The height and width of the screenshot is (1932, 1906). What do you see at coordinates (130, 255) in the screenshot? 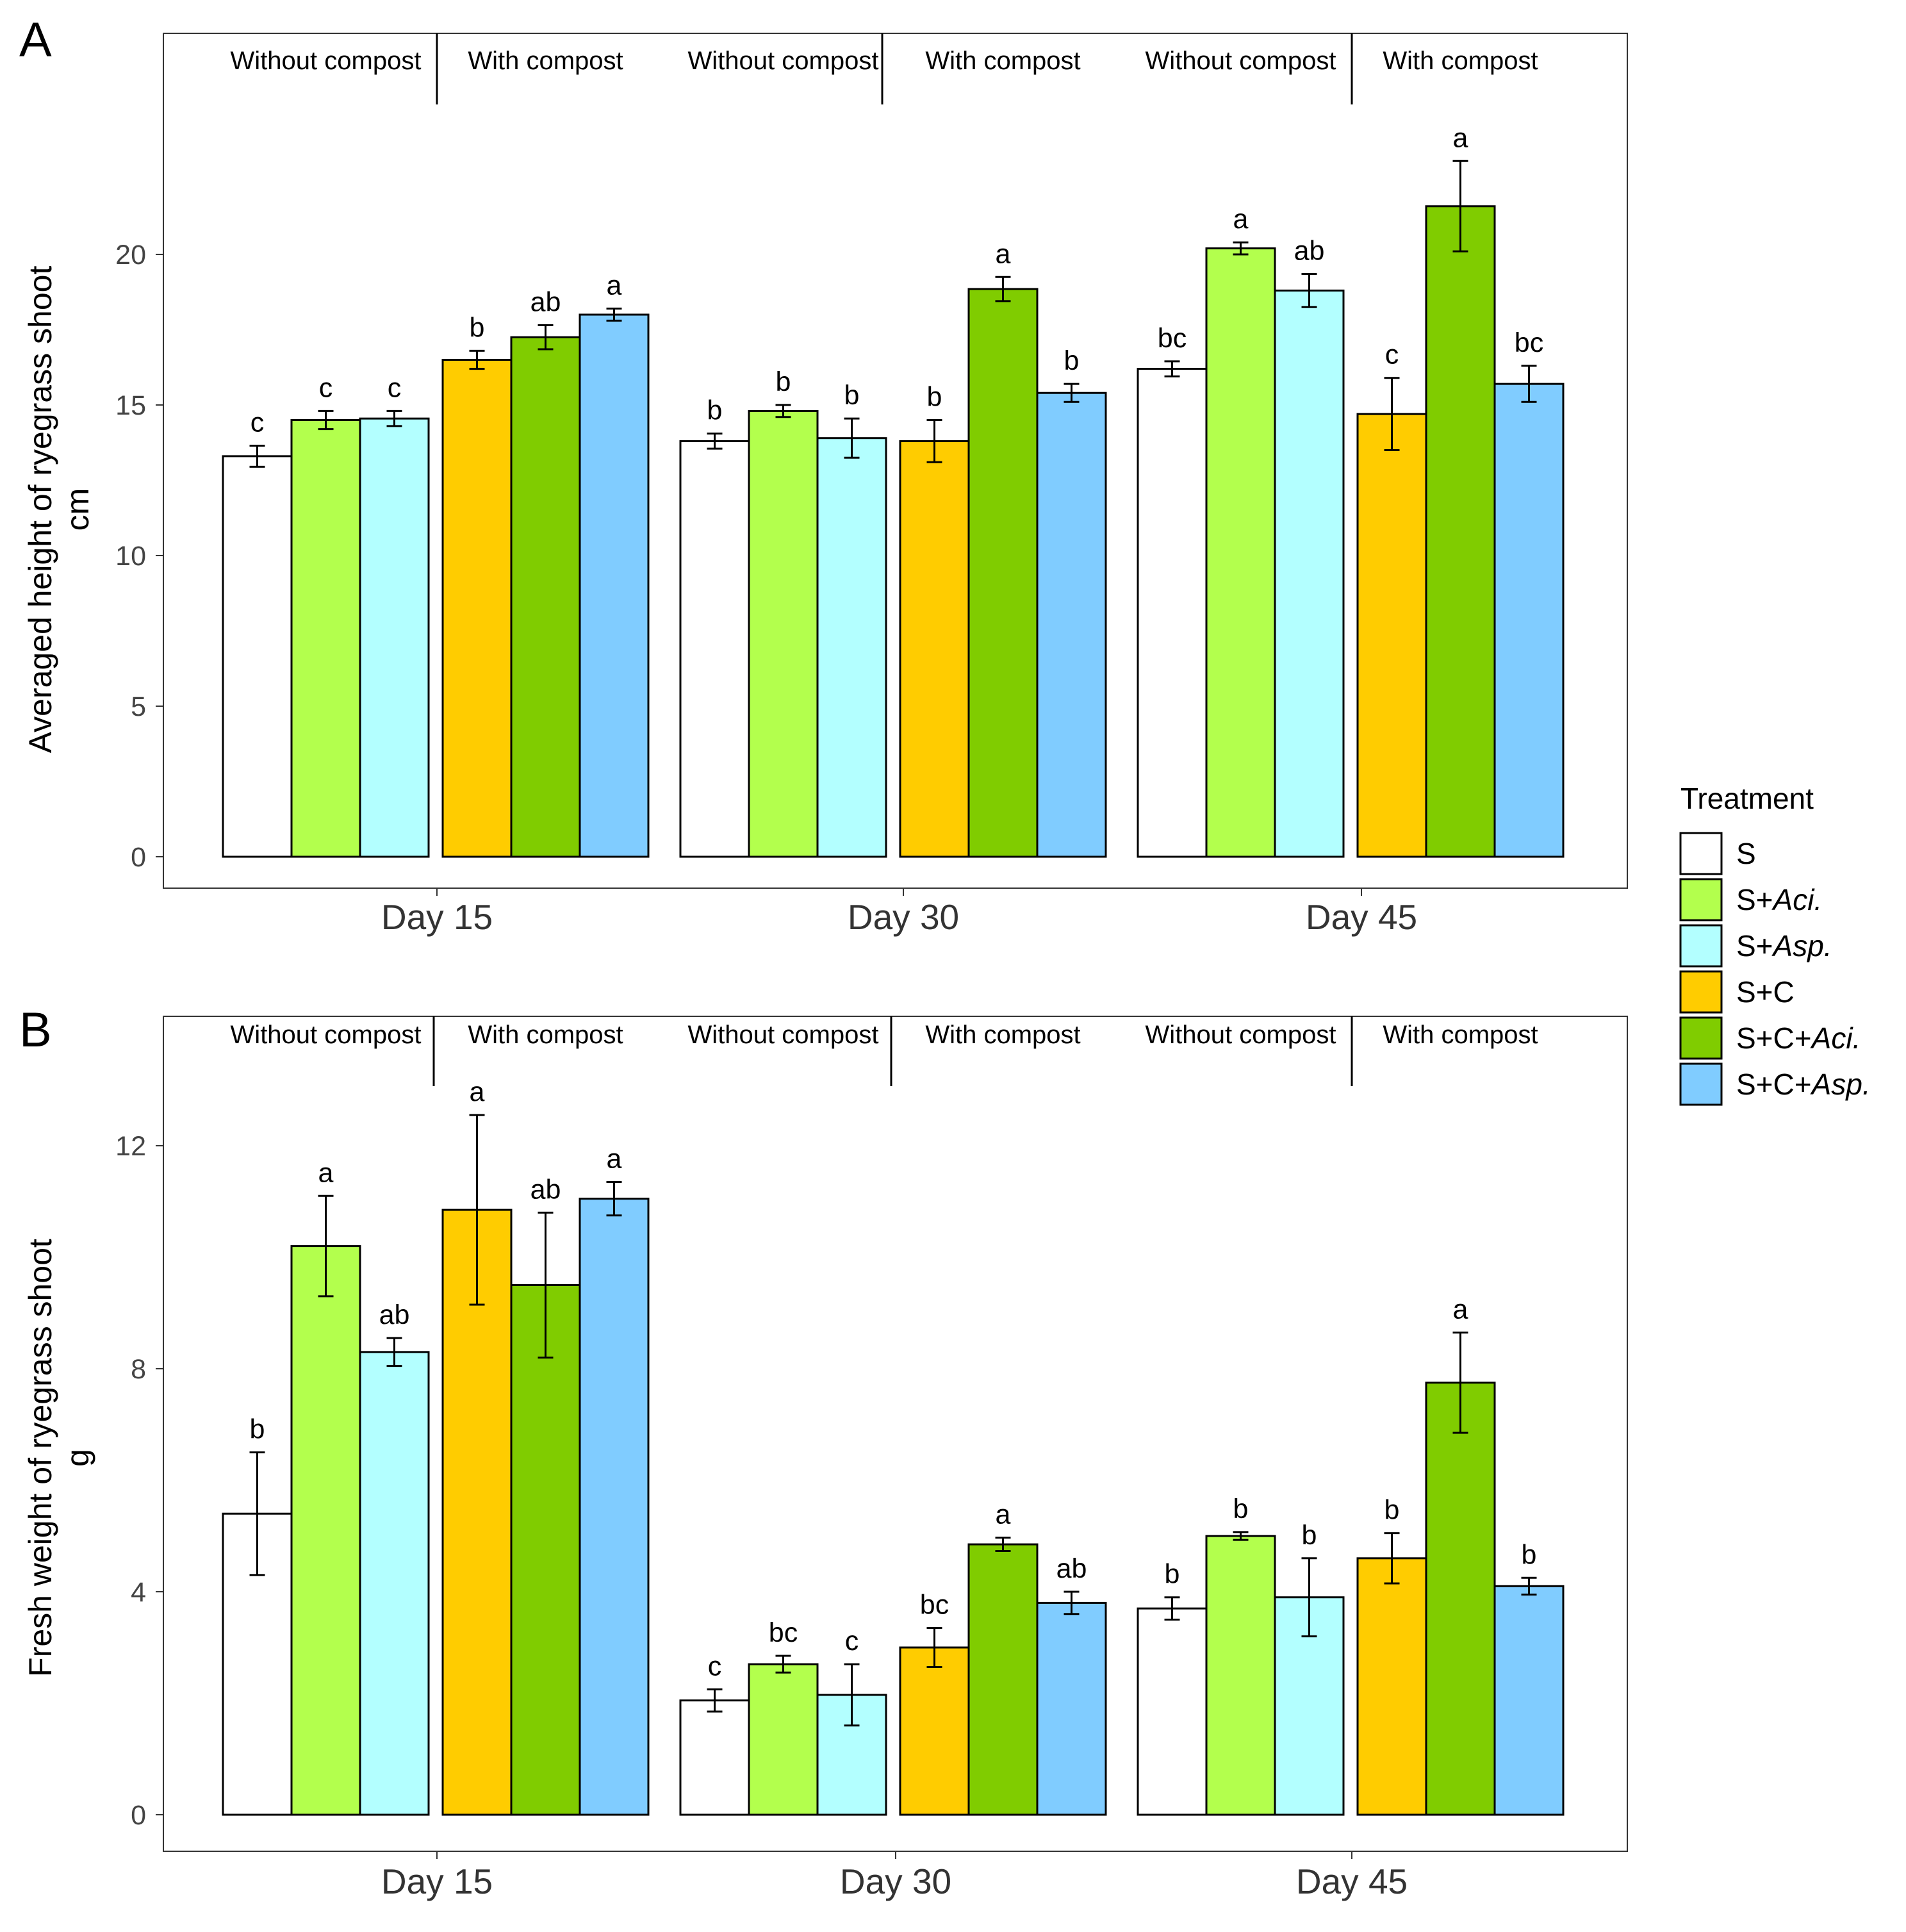
I see `y-tick-label: 20` at bounding box center [130, 255].